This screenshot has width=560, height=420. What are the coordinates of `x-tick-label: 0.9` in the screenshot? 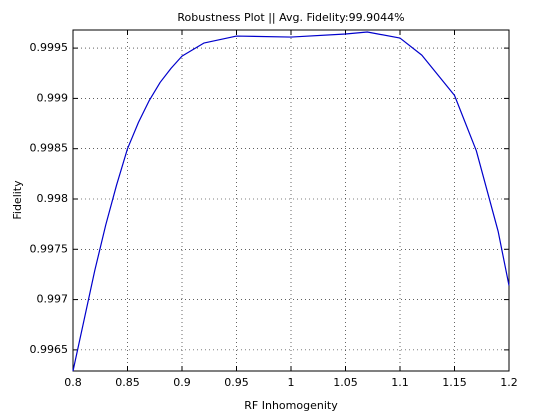 It's located at (182, 382).